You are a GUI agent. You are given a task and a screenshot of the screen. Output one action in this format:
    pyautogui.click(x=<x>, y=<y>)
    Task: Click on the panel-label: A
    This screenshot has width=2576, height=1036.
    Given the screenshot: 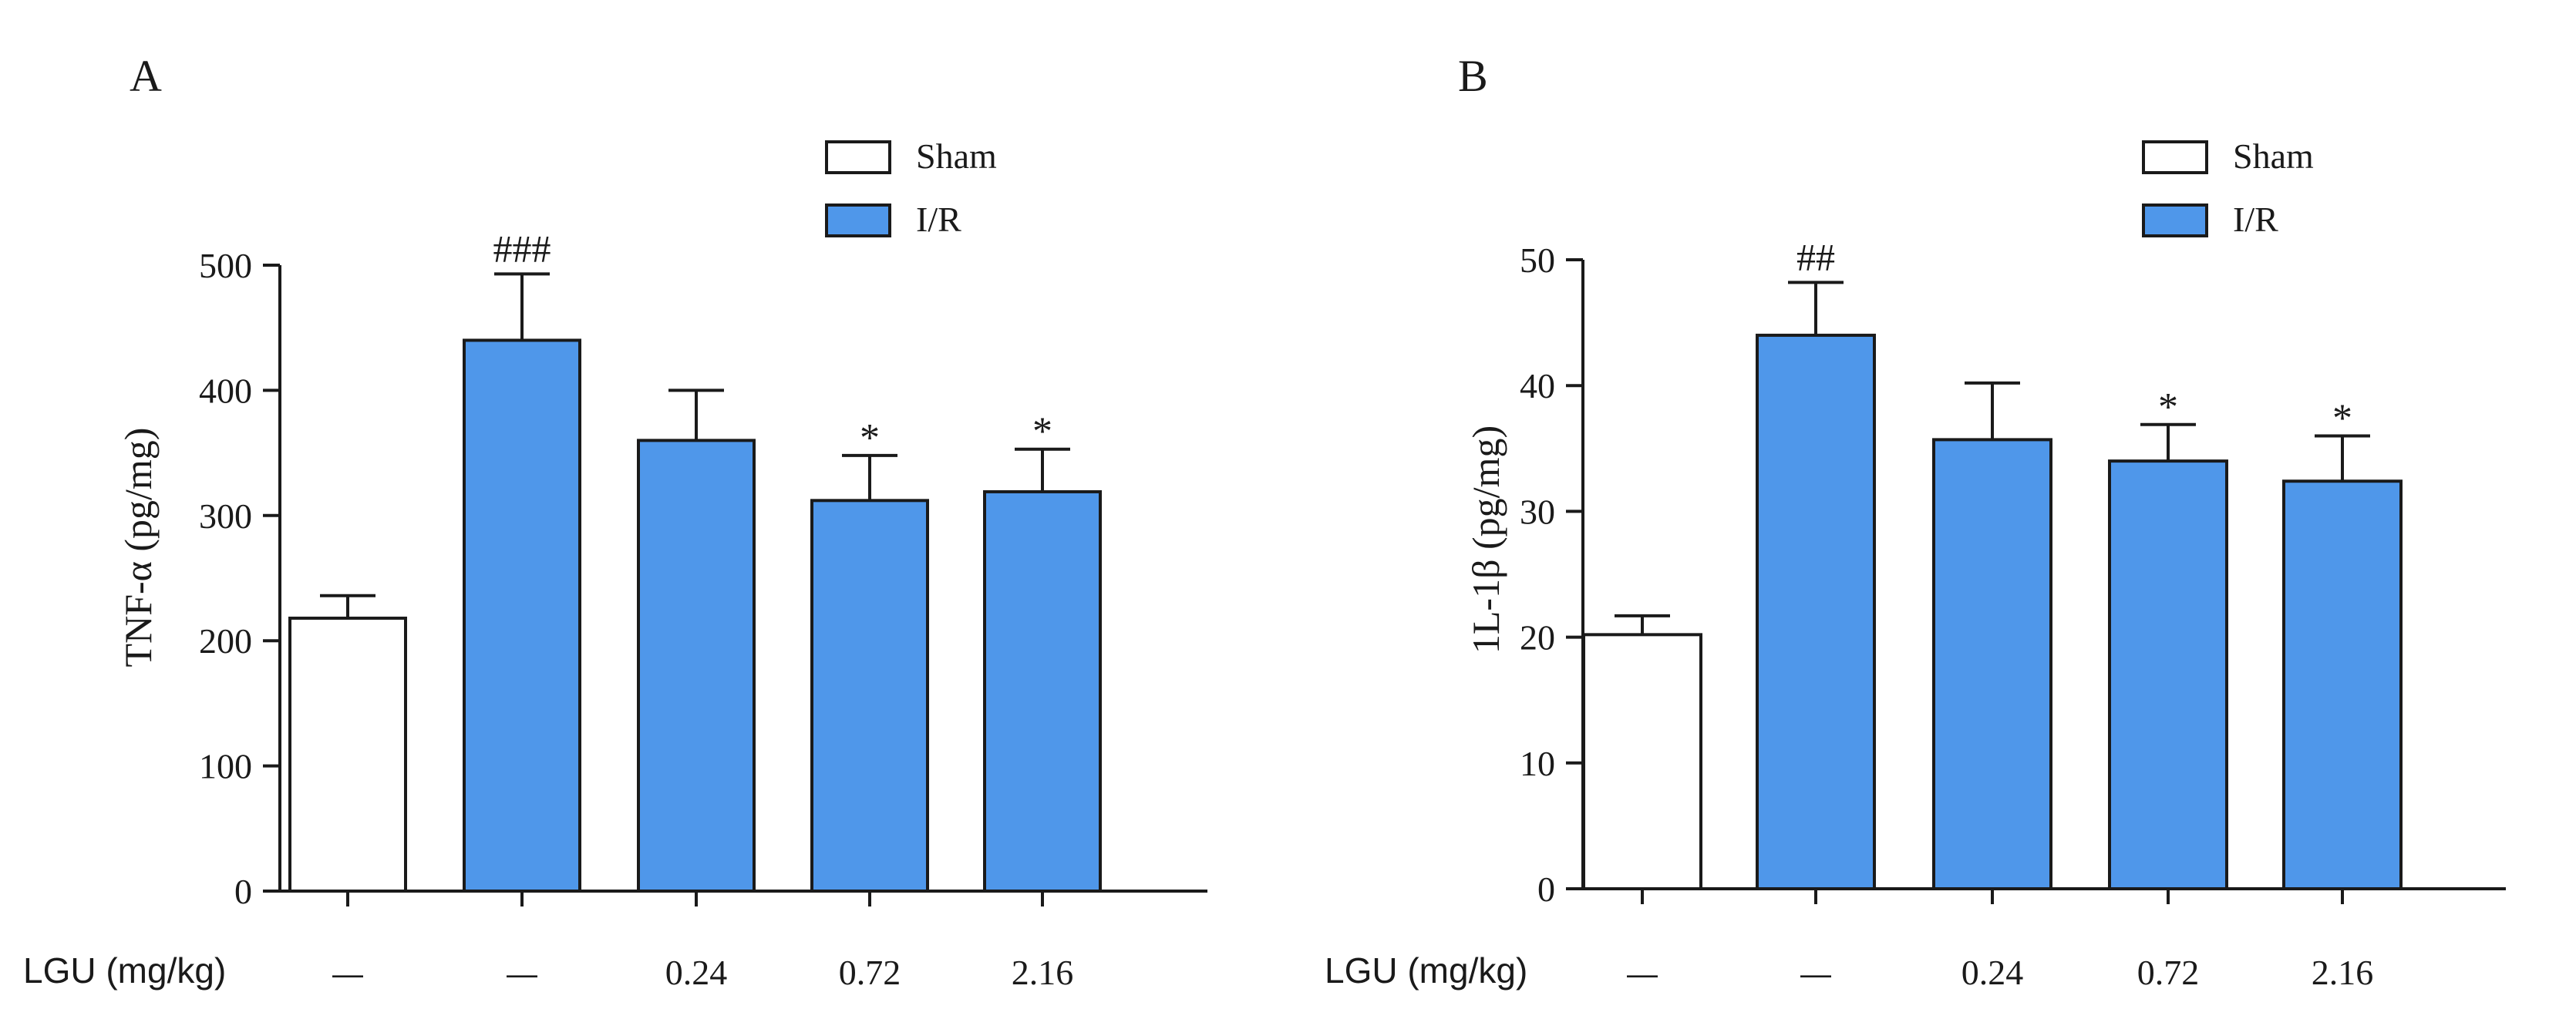 What is the action you would take?
    pyautogui.click(x=146, y=76)
    